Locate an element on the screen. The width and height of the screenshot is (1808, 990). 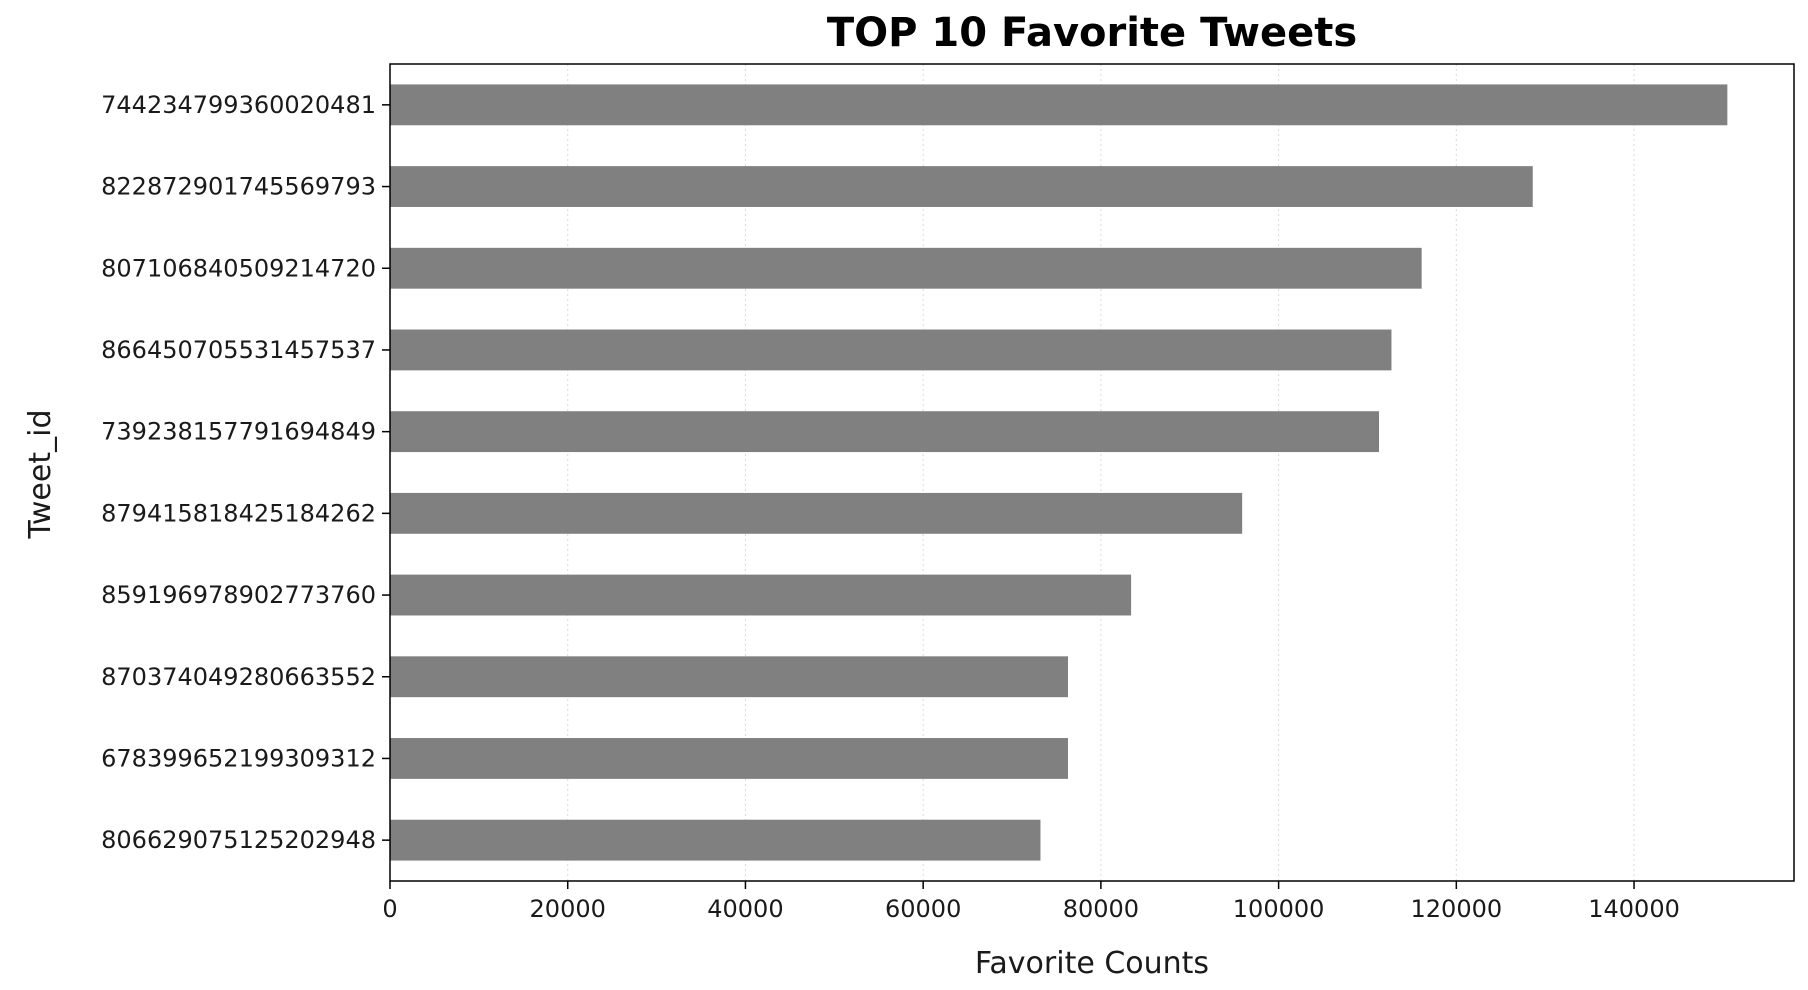
y-axis-label: Tweet_id is located at coordinates (40, 475).